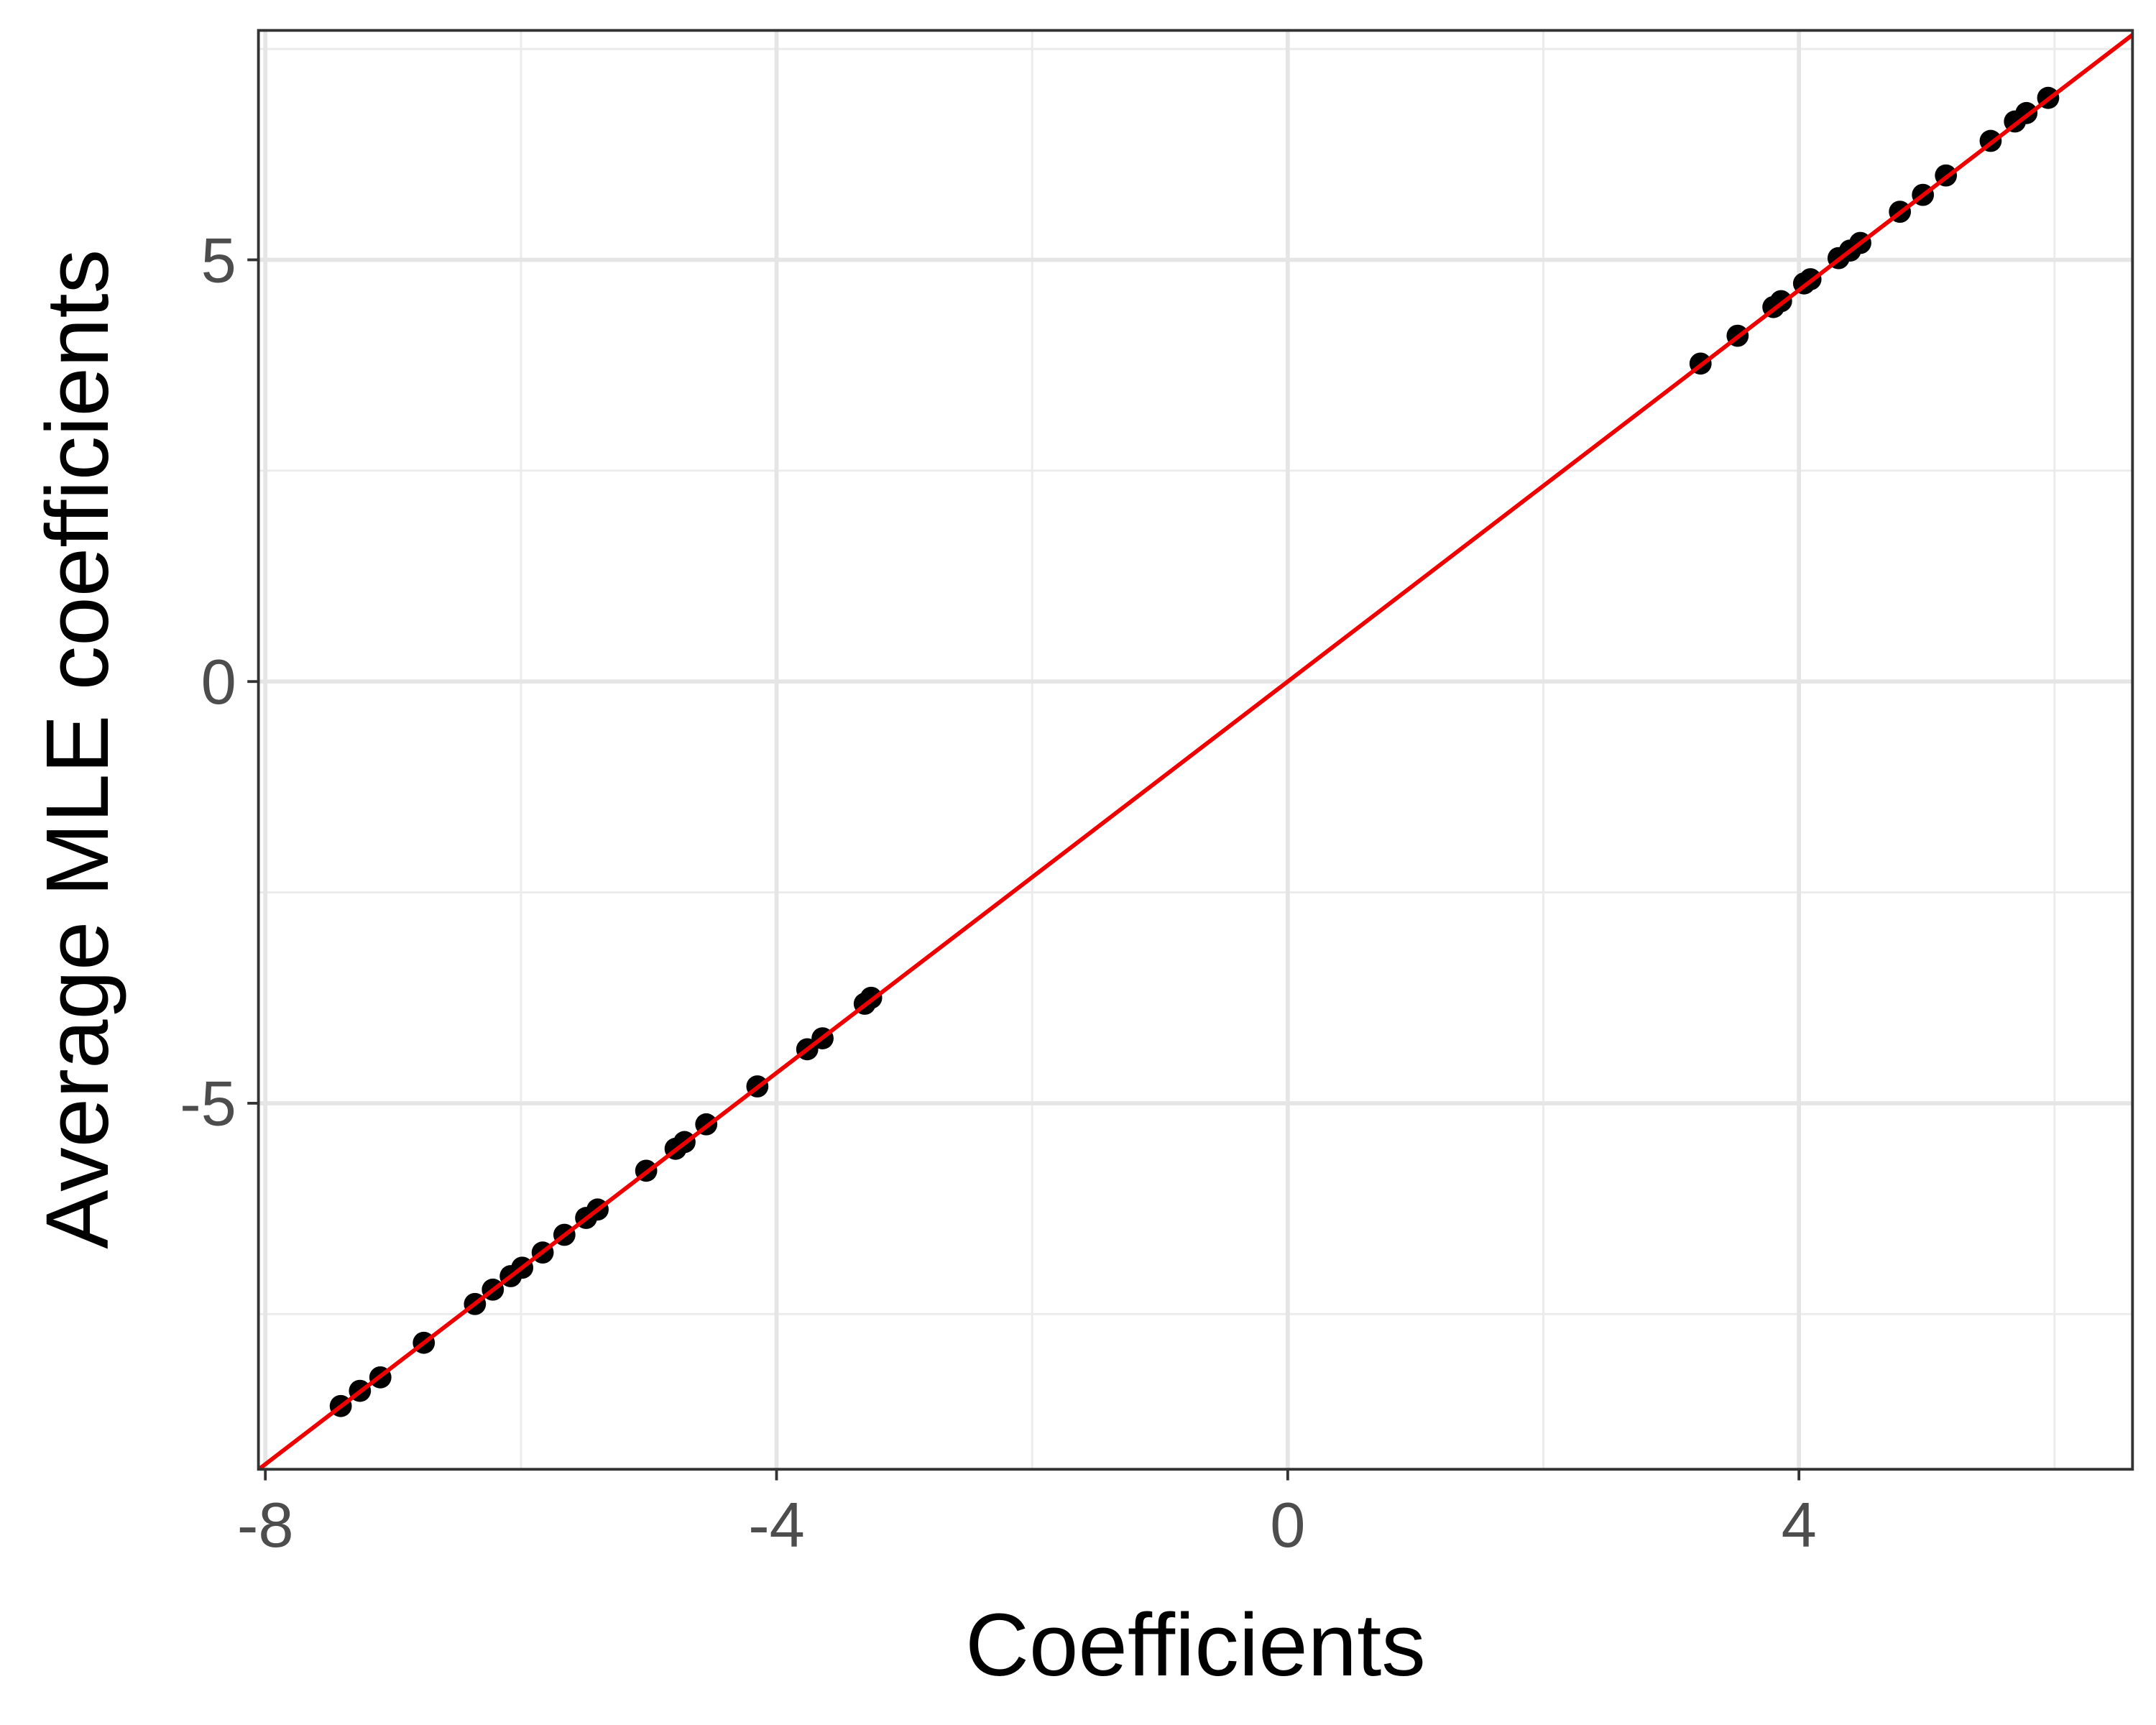 This screenshot has width=2156, height=1725. Describe the element at coordinates (208, 1103) in the screenshot. I see `y-tick-label: -5` at that location.